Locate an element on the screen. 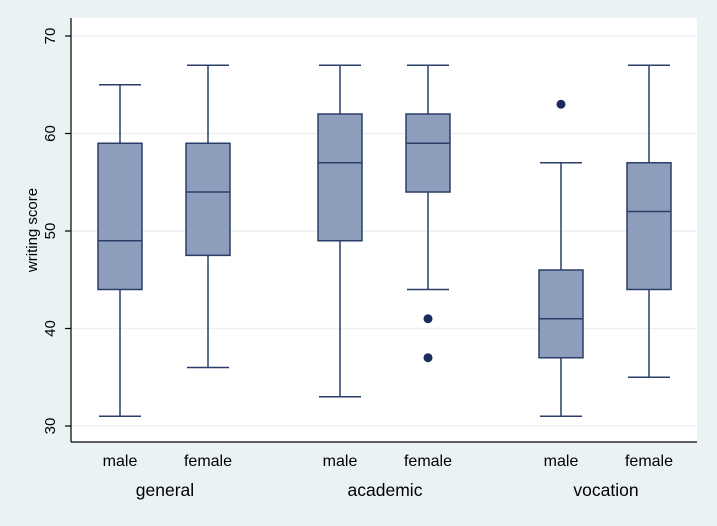 Image resolution: width=717 pixels, height=526 pixels. box-academic-male is located at coordinates (340, 231).